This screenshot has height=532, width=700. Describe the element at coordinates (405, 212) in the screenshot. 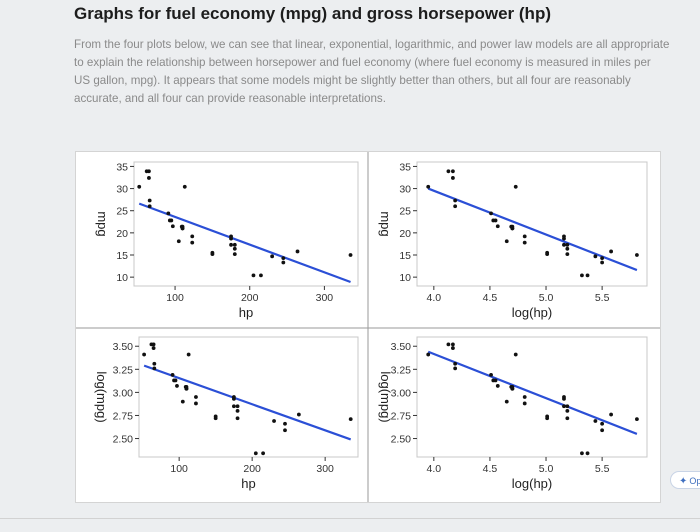

I see `y-tick-label: 25` at that location.